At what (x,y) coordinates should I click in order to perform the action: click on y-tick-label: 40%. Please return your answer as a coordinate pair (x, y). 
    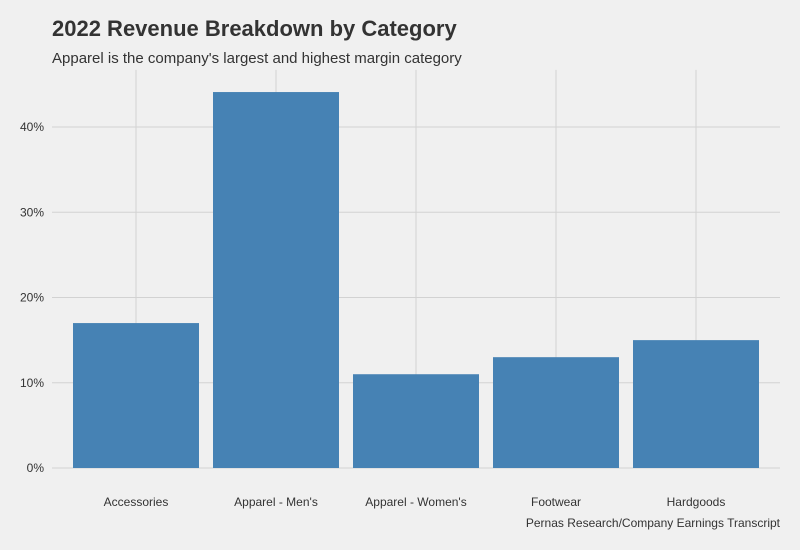
    Looking at the image, I should click on (32, 127).